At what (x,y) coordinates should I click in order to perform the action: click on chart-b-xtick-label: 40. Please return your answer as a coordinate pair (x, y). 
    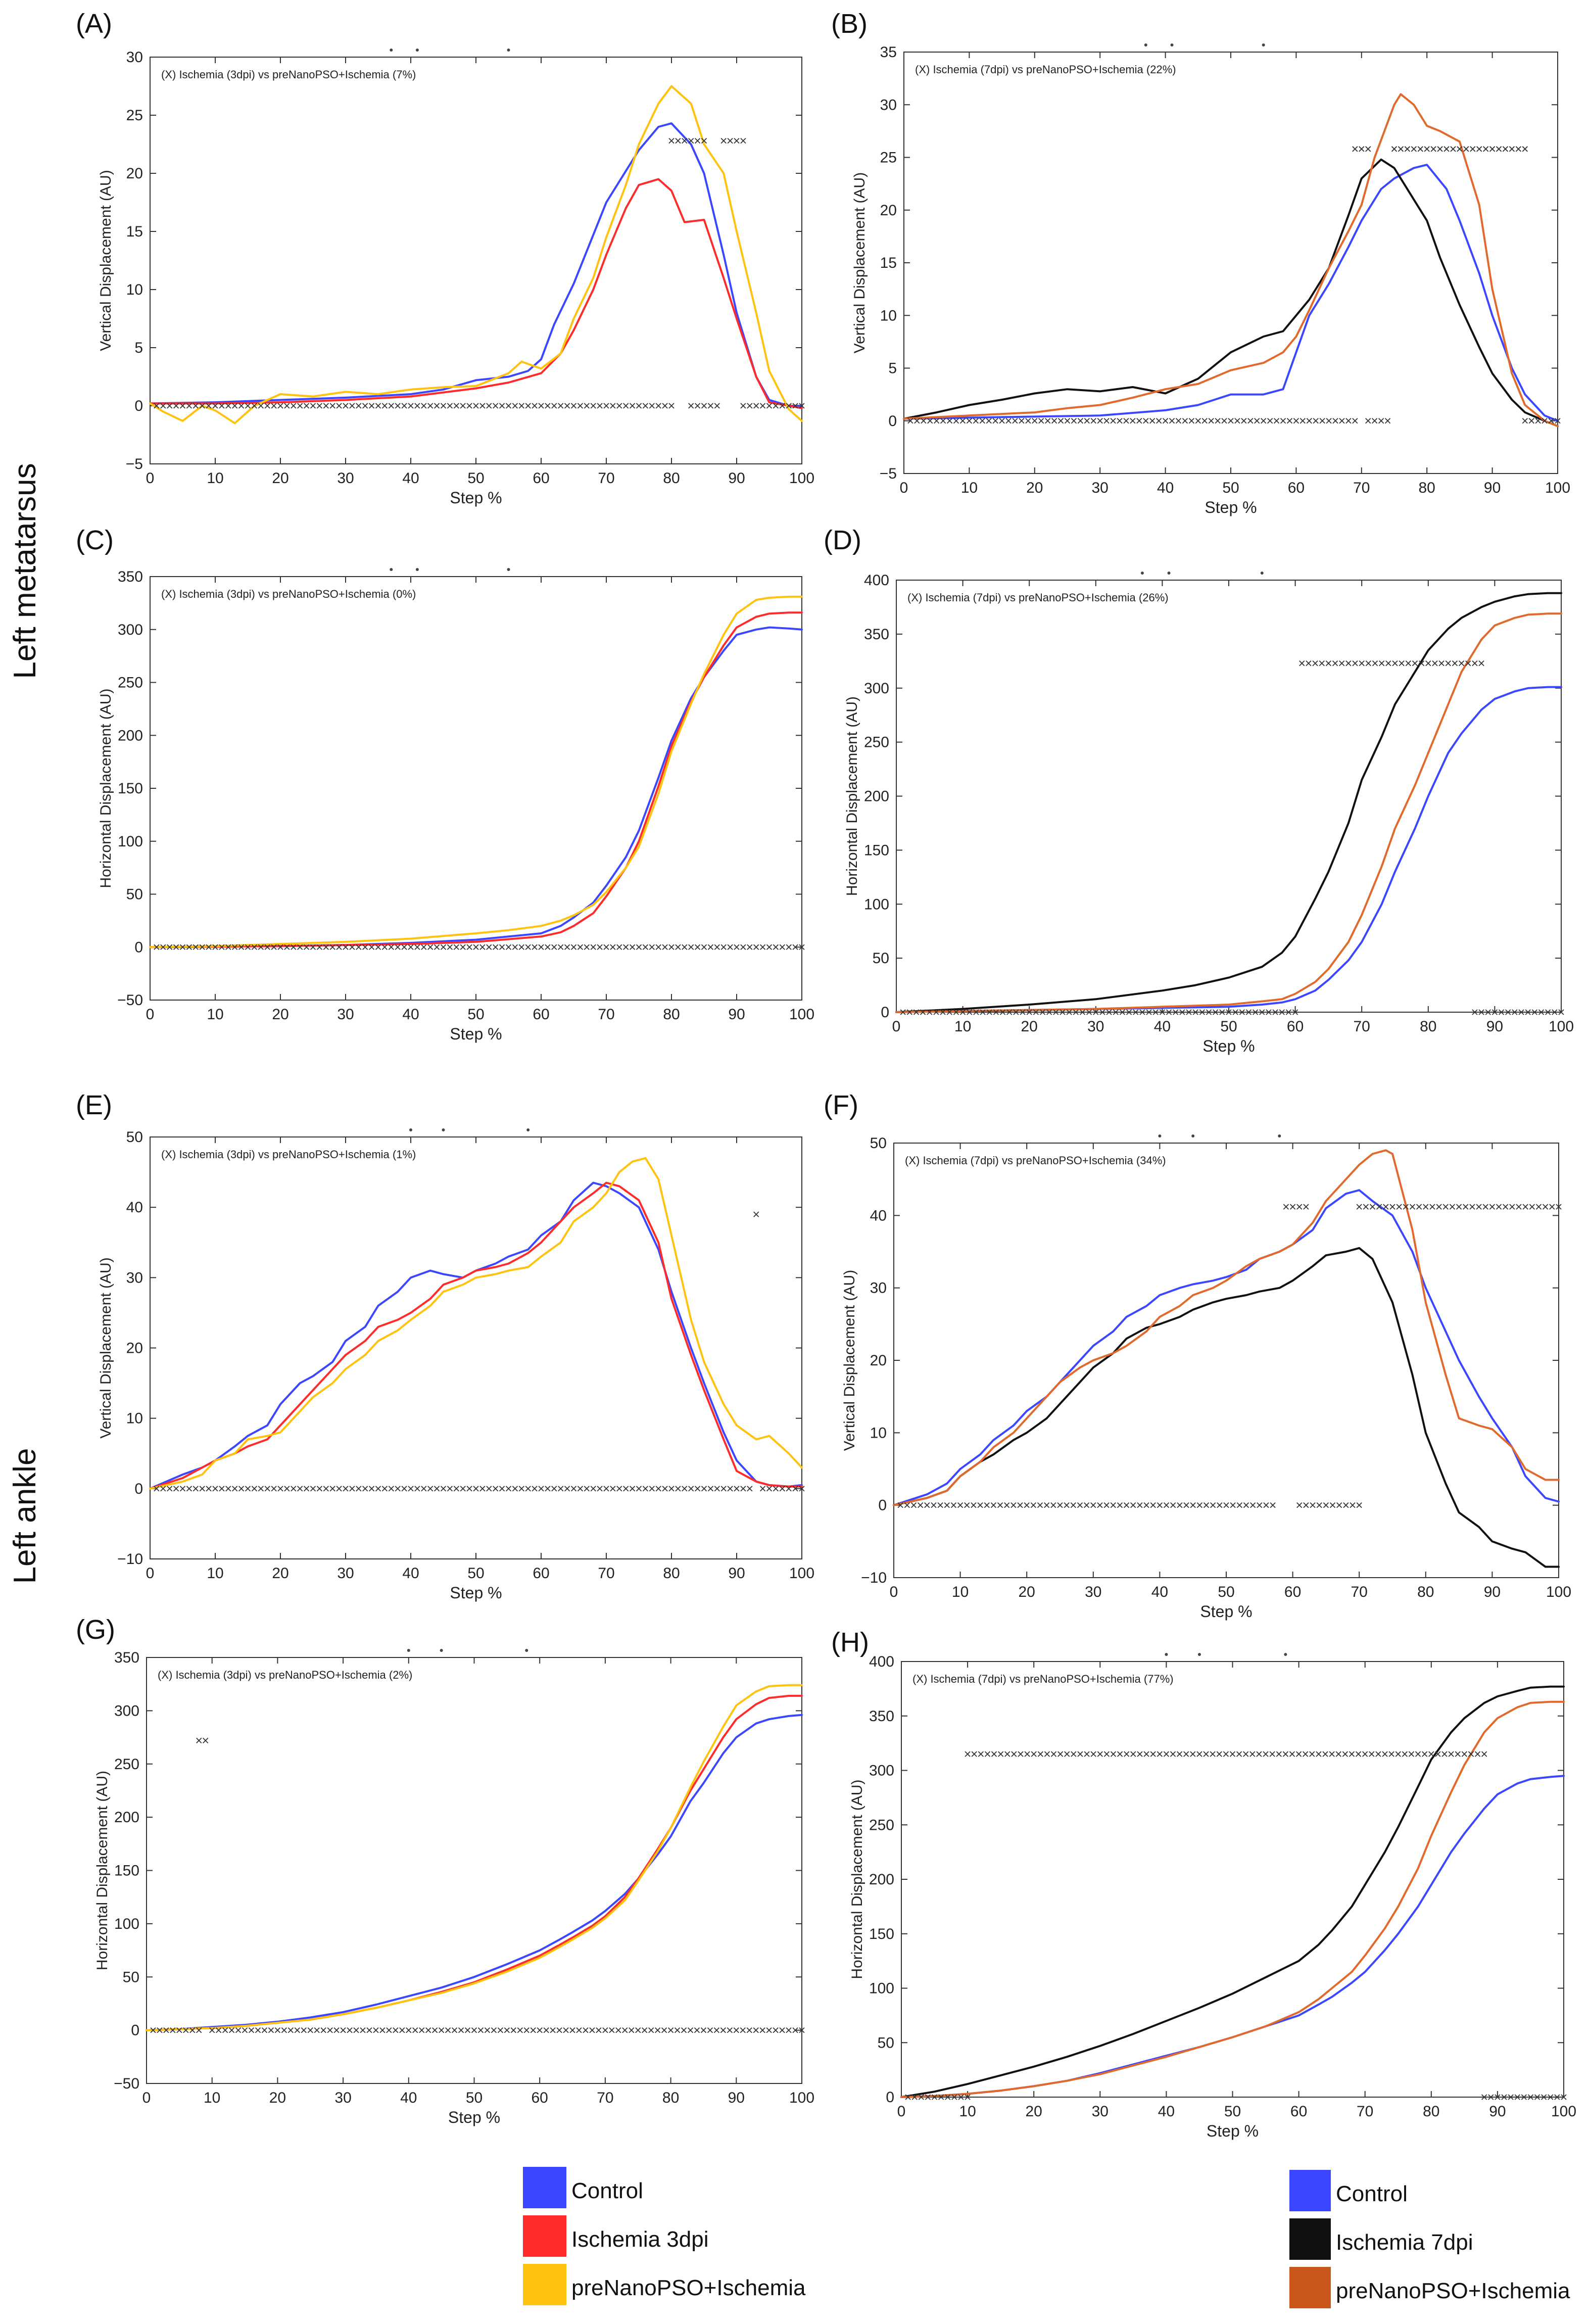
    Looking at the image, I should click on (1166, 488).